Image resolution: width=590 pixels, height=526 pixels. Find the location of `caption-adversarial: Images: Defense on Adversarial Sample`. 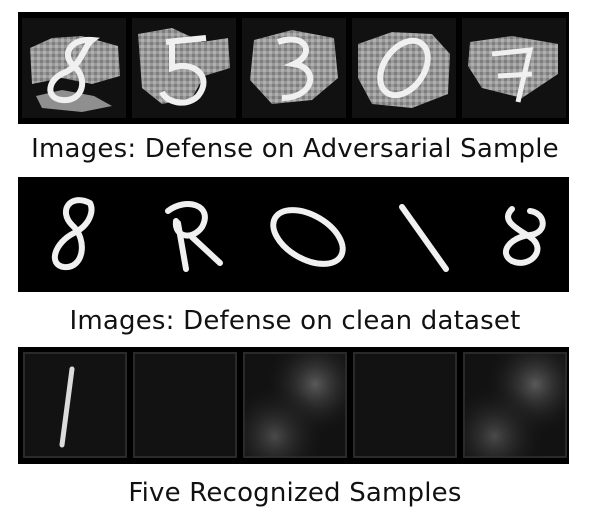

caption-adversarial: Images: Defense on Adversarial Sample is located at coordinates (295, 149).